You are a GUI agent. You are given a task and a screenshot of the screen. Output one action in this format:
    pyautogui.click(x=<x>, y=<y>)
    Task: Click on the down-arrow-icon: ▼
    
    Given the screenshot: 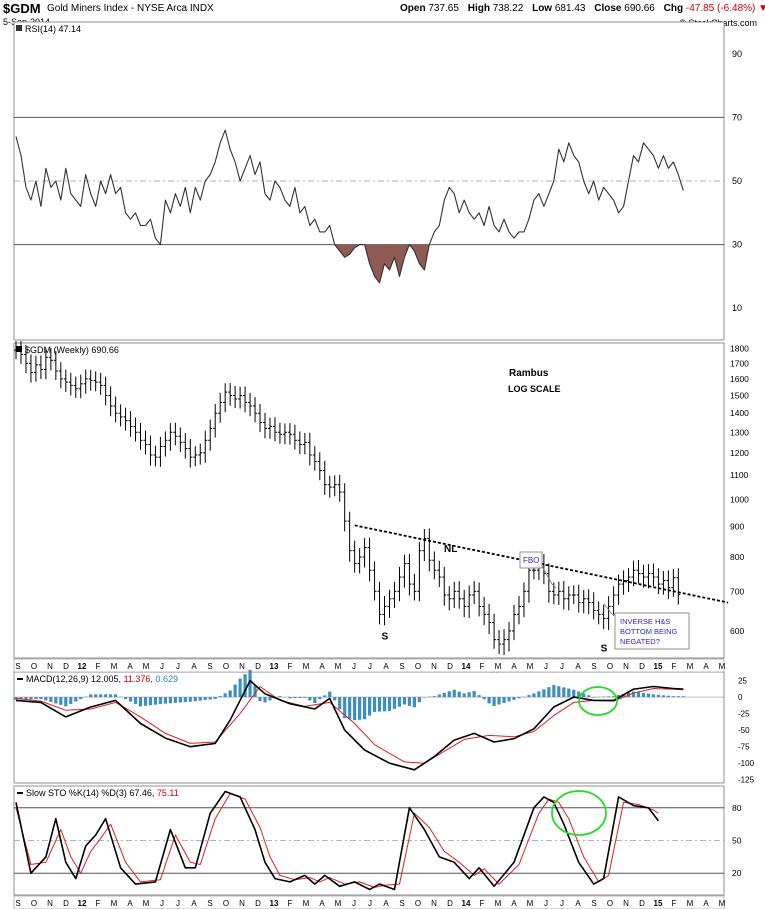 What is the action you would take?
    pyautogui.click(x=761, y=8)
    